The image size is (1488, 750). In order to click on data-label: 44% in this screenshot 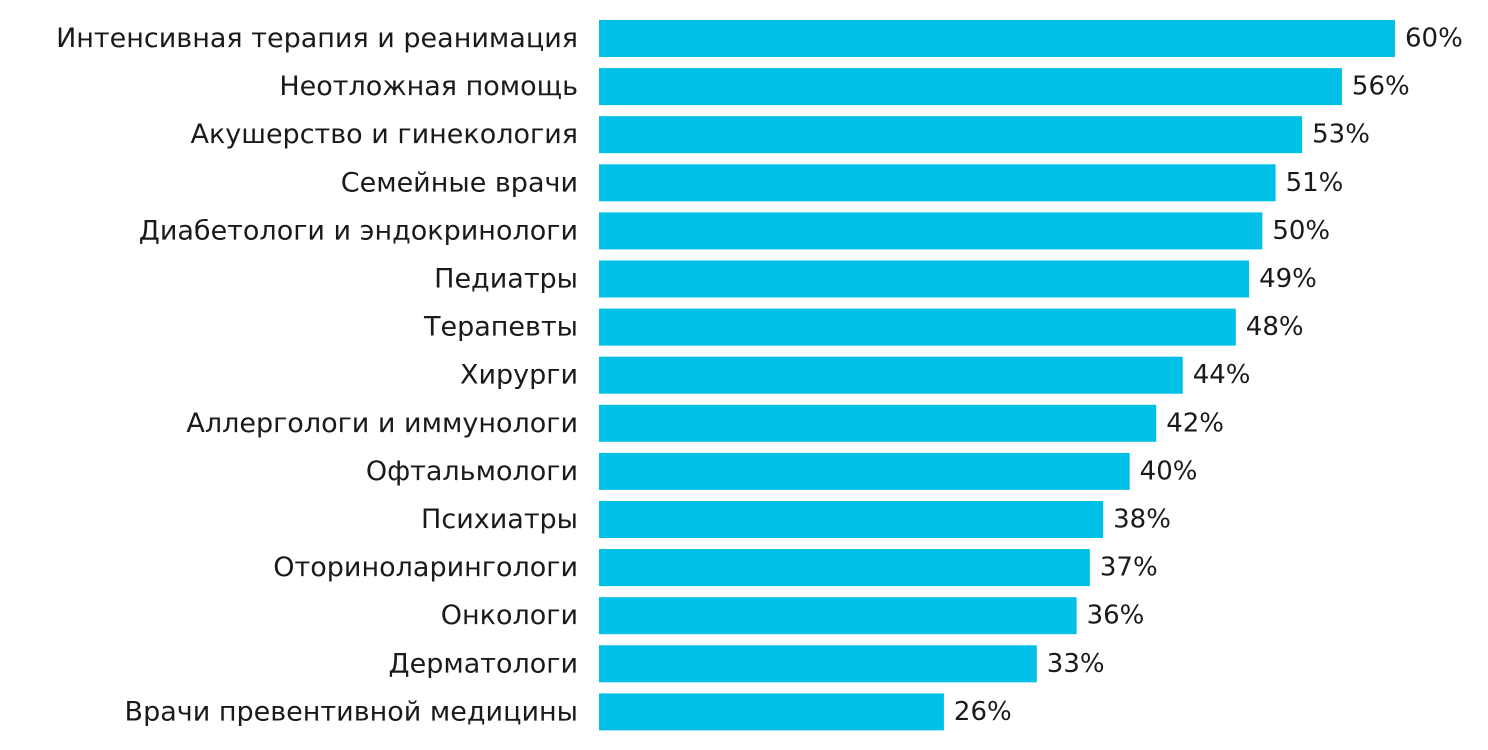, I will do `click(1222, 375)`.